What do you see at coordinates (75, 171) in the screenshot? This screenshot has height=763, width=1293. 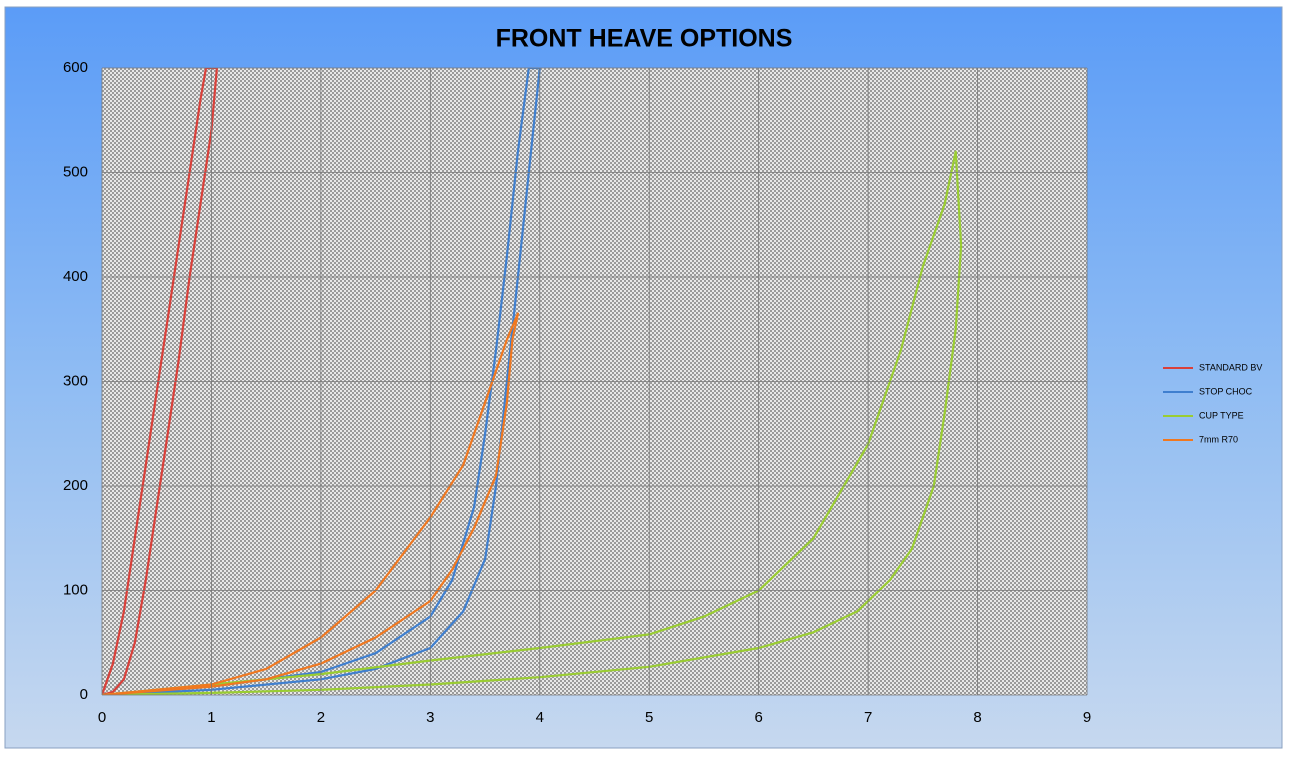 I see `y-tick-label: 500` at bounding box center [75, 171].